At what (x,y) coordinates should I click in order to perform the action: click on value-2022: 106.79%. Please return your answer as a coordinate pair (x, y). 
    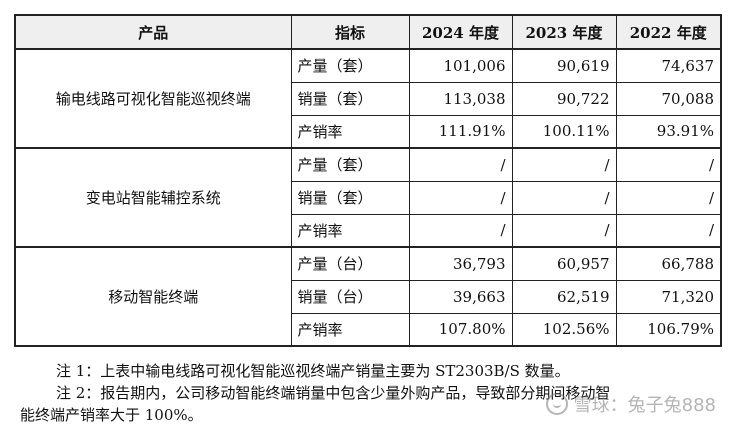
    Looking at the image, I should click on (668, 329).